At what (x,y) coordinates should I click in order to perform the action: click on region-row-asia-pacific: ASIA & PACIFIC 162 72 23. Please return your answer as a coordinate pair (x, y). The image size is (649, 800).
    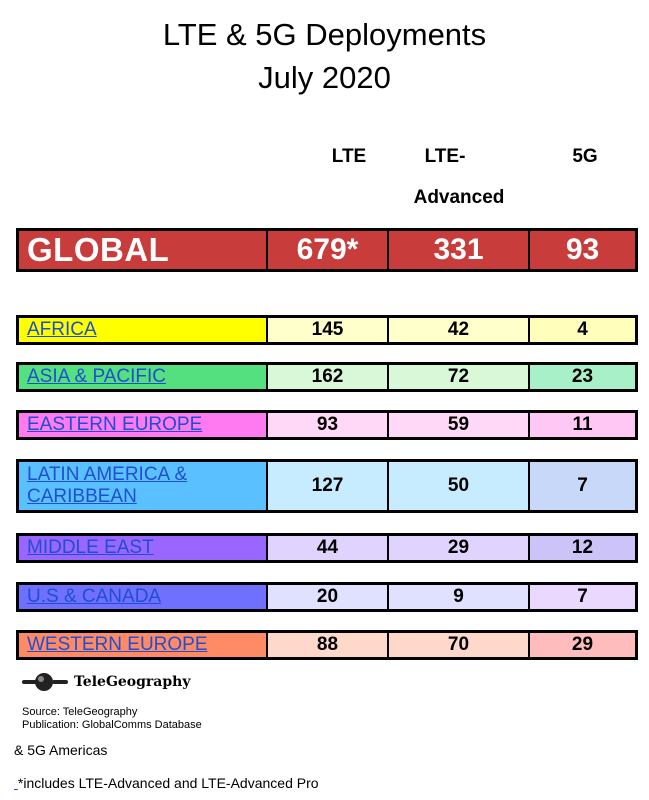
    Looking at the image, I should click on (327, 377).